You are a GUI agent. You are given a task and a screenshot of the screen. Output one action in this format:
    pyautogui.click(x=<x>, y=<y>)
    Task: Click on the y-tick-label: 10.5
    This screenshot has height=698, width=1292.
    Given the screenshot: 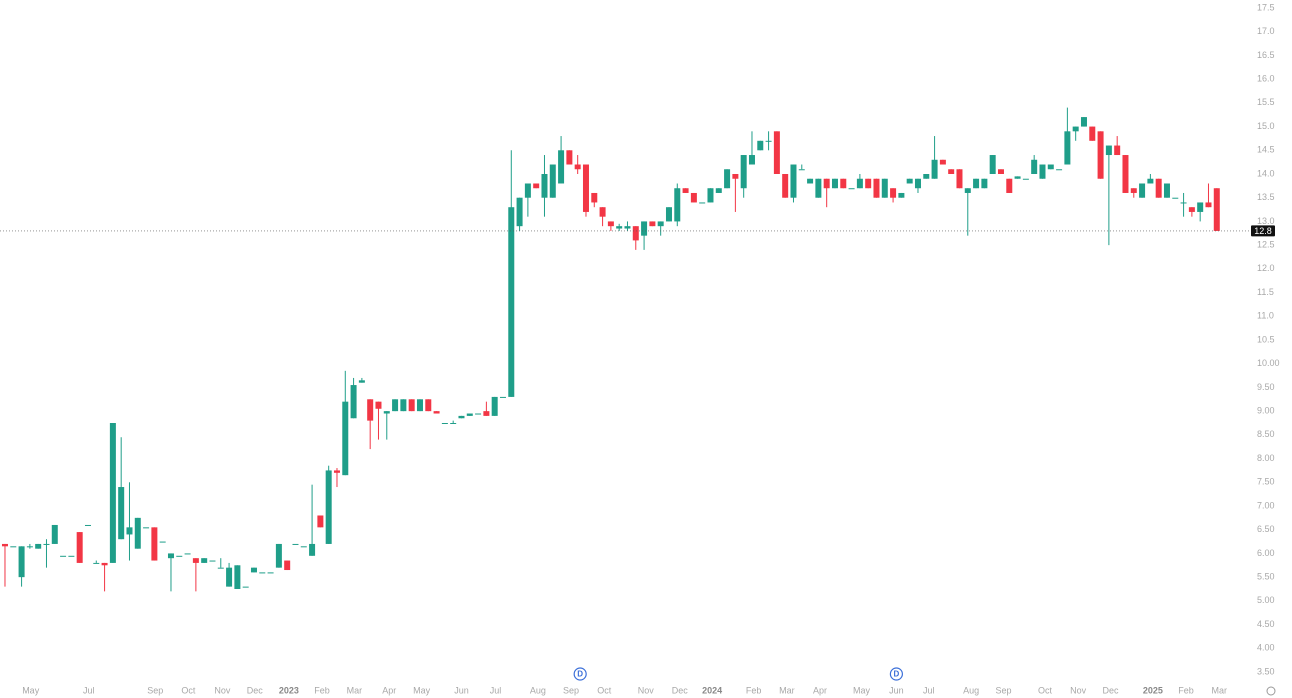 What is the action you would take?
    pyautogui.click(x=1266, y=339)
    